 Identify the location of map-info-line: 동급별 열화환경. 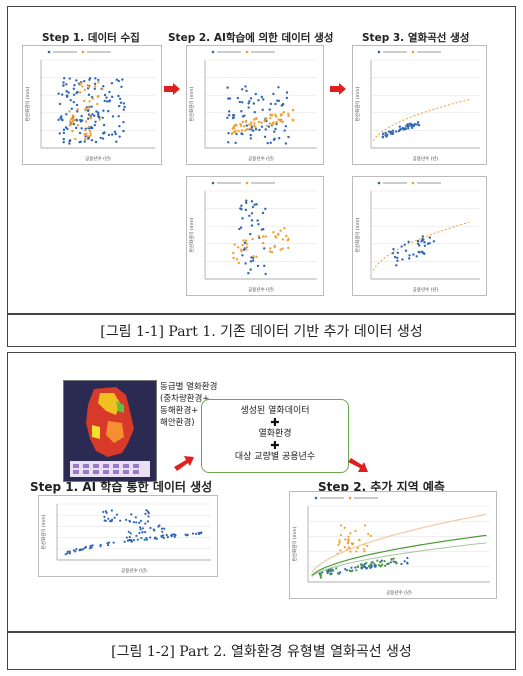
(189, 387).